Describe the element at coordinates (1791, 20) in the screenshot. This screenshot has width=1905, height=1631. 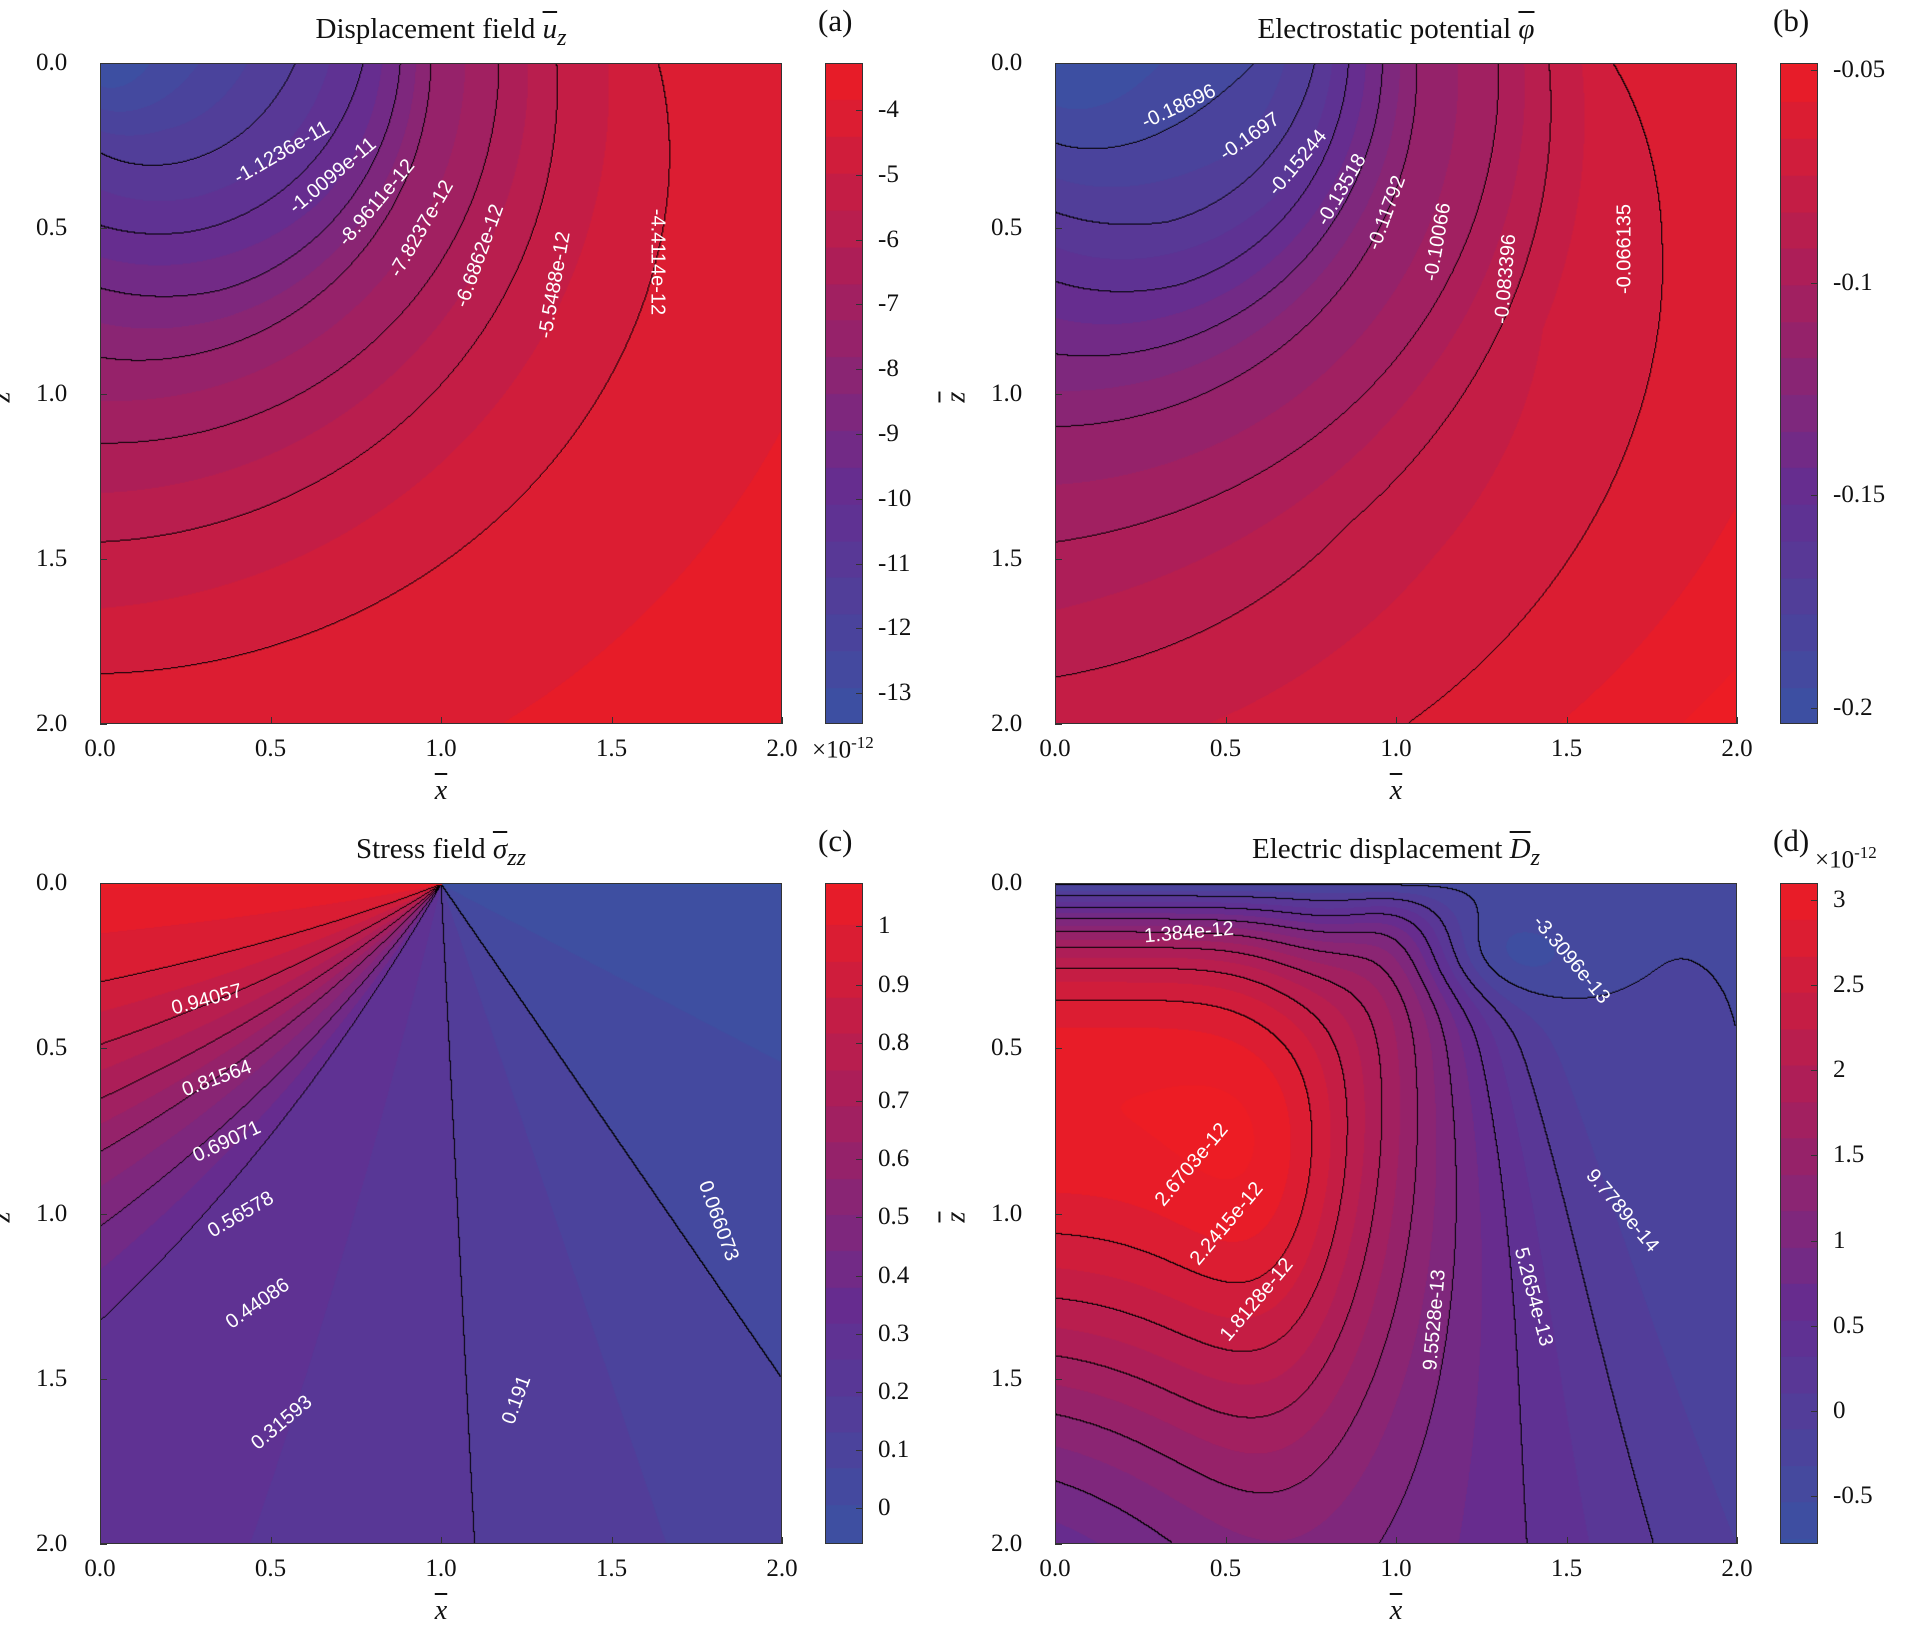
I see `panel-letter: (b)` at that location.